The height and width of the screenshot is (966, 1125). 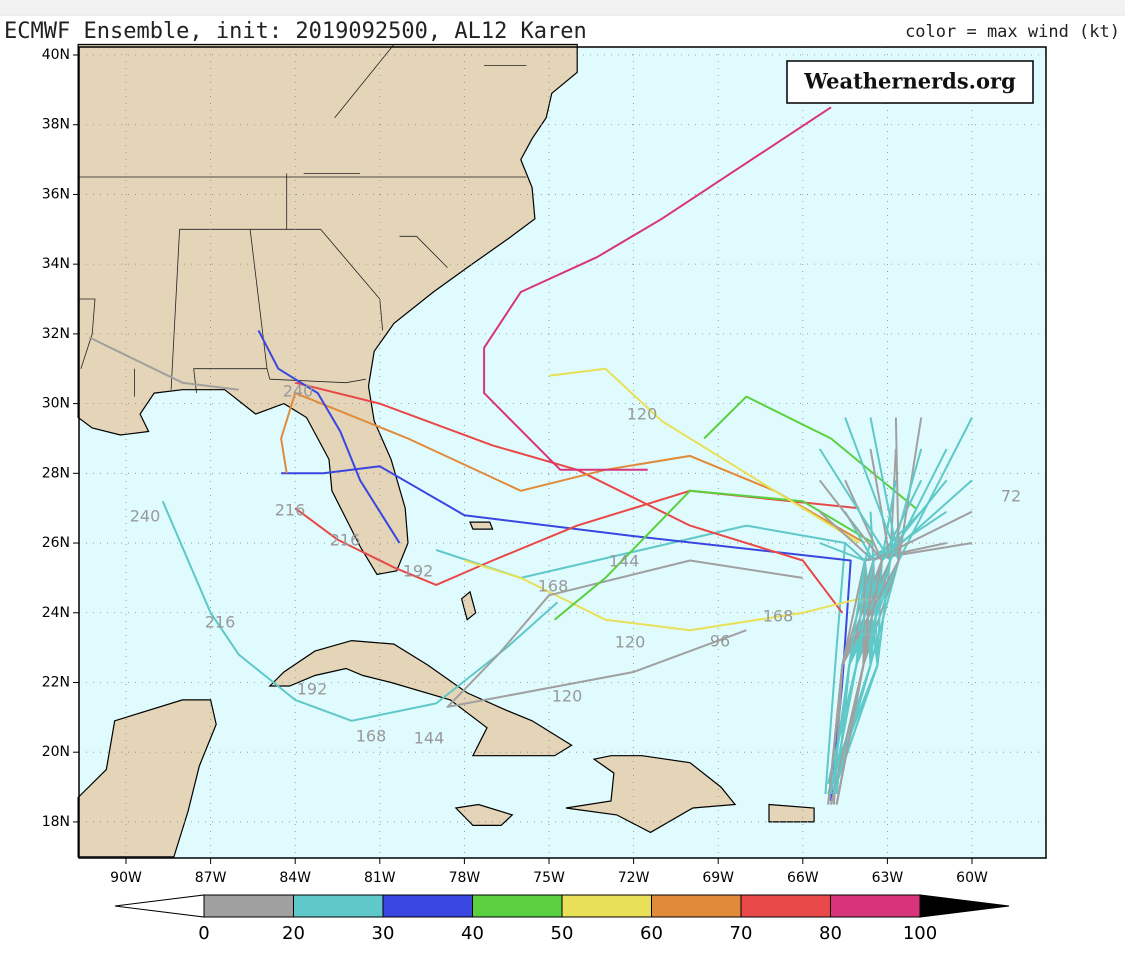 What do you see at coordinates (562, 933) in the screenshot?
I see `colorbar-label: 50` at bounding box center [562, 933].